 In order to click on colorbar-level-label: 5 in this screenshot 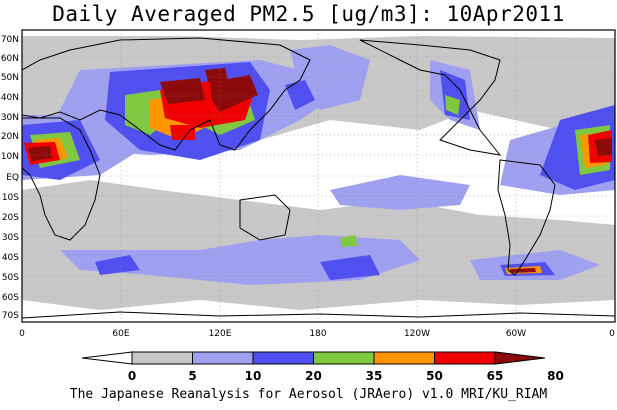, I will do `click(192, 376)`.